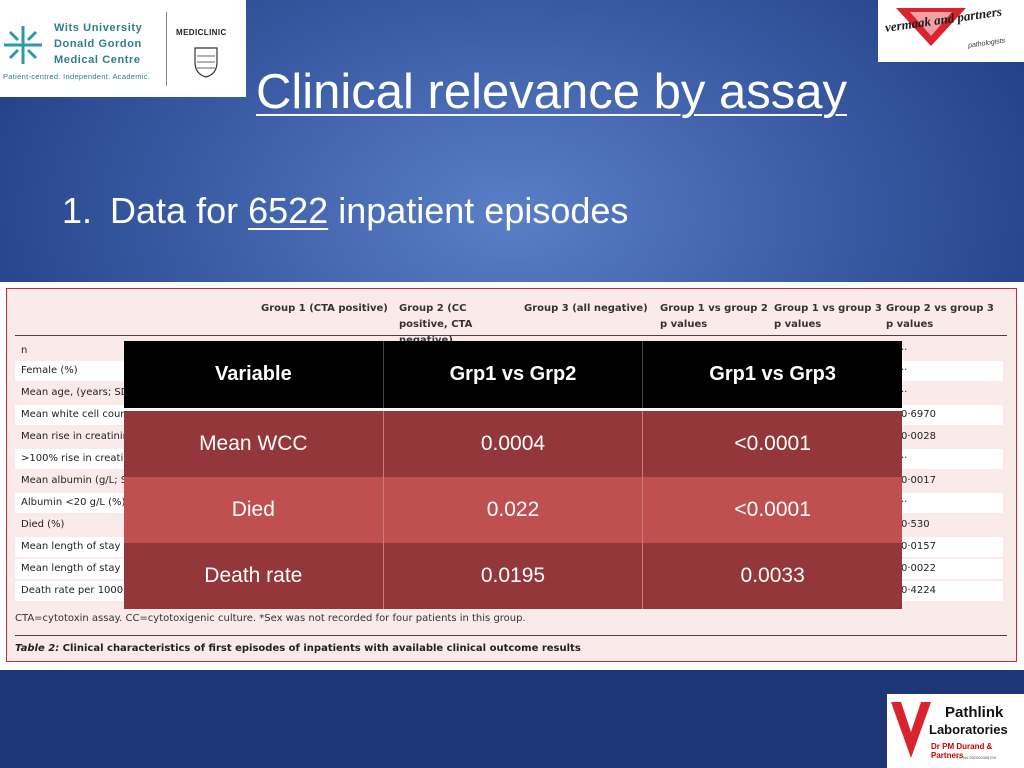 The width and height of the screenshot is (1024, 768). I want to click on row-label: Death rate per 1000, so click(72, 590).